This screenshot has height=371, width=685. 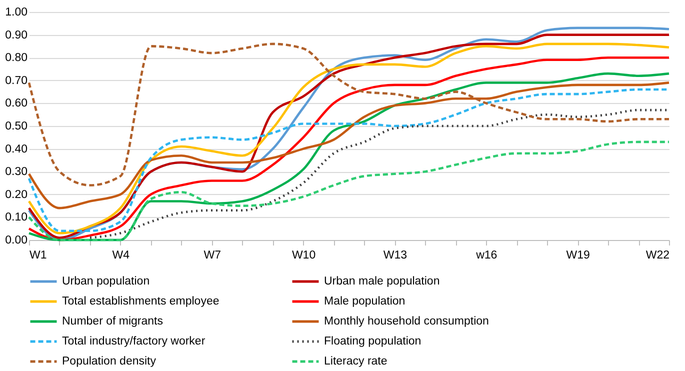 What do you see at coordinates (658, 256) in the screenshot?
I see `x-tick-label: W22` at bounding box center [658, 256].